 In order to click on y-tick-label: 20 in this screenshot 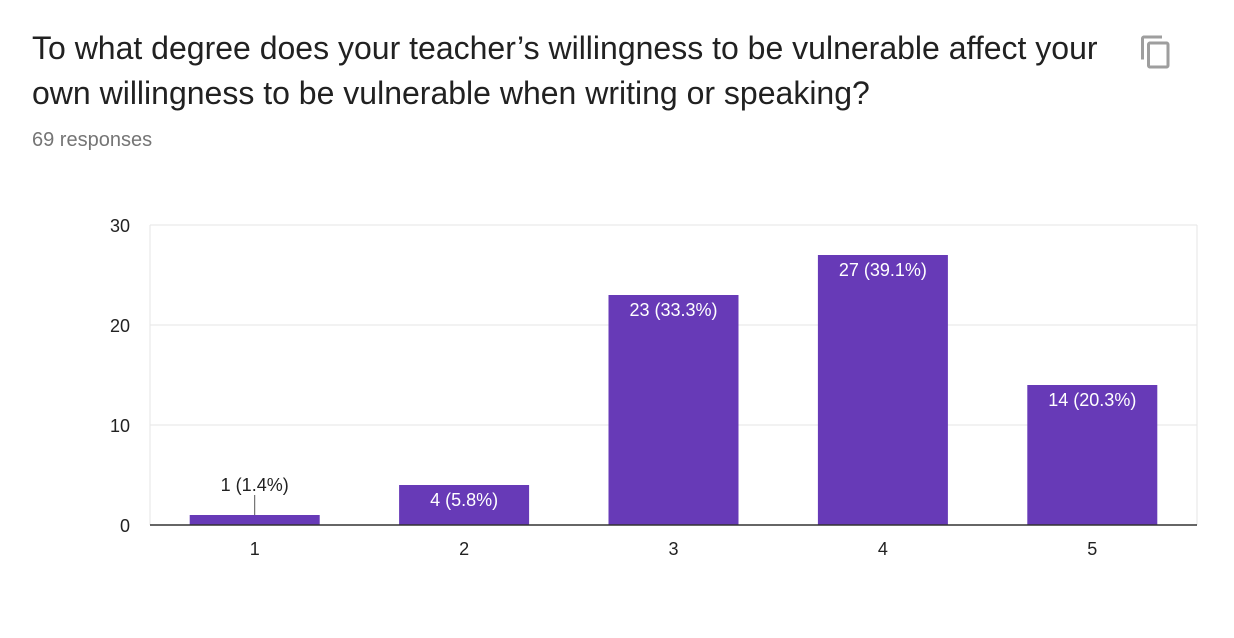, I will do `click(120, 326)`.